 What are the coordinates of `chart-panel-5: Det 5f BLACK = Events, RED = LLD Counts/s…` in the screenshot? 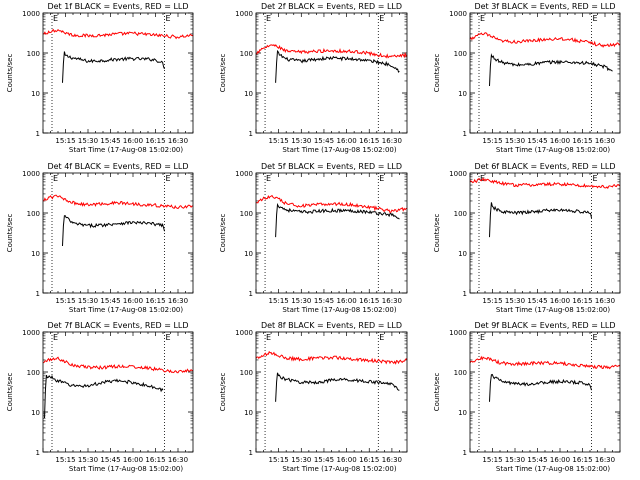 It's located at (313, 238).